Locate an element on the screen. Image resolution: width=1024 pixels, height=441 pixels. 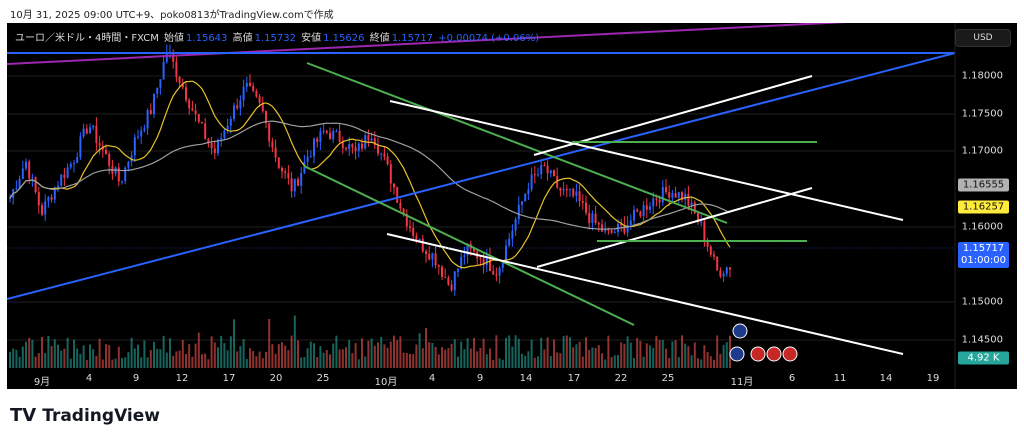
tradingview-logo: 𝗧𝗩 TradingView is located at coordinates (85, 415).